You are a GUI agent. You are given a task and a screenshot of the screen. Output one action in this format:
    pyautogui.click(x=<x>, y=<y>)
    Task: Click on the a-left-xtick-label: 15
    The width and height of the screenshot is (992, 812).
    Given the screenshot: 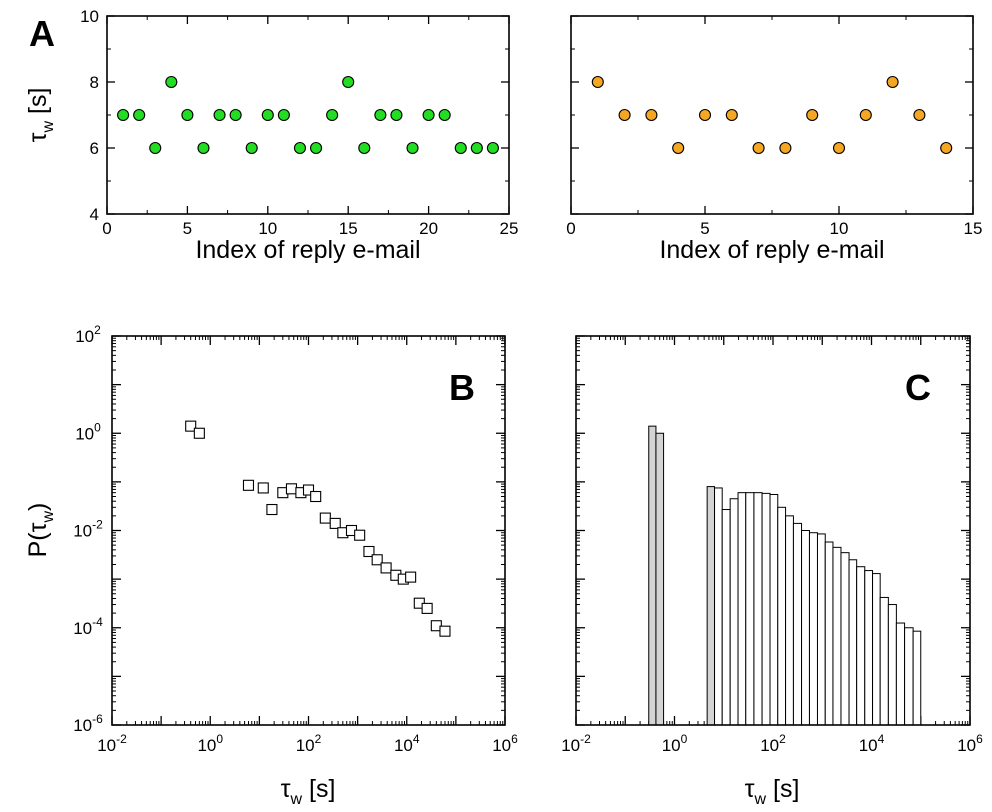 What is the action you would take?
    pyautogui.click(x=348, y=228)
    